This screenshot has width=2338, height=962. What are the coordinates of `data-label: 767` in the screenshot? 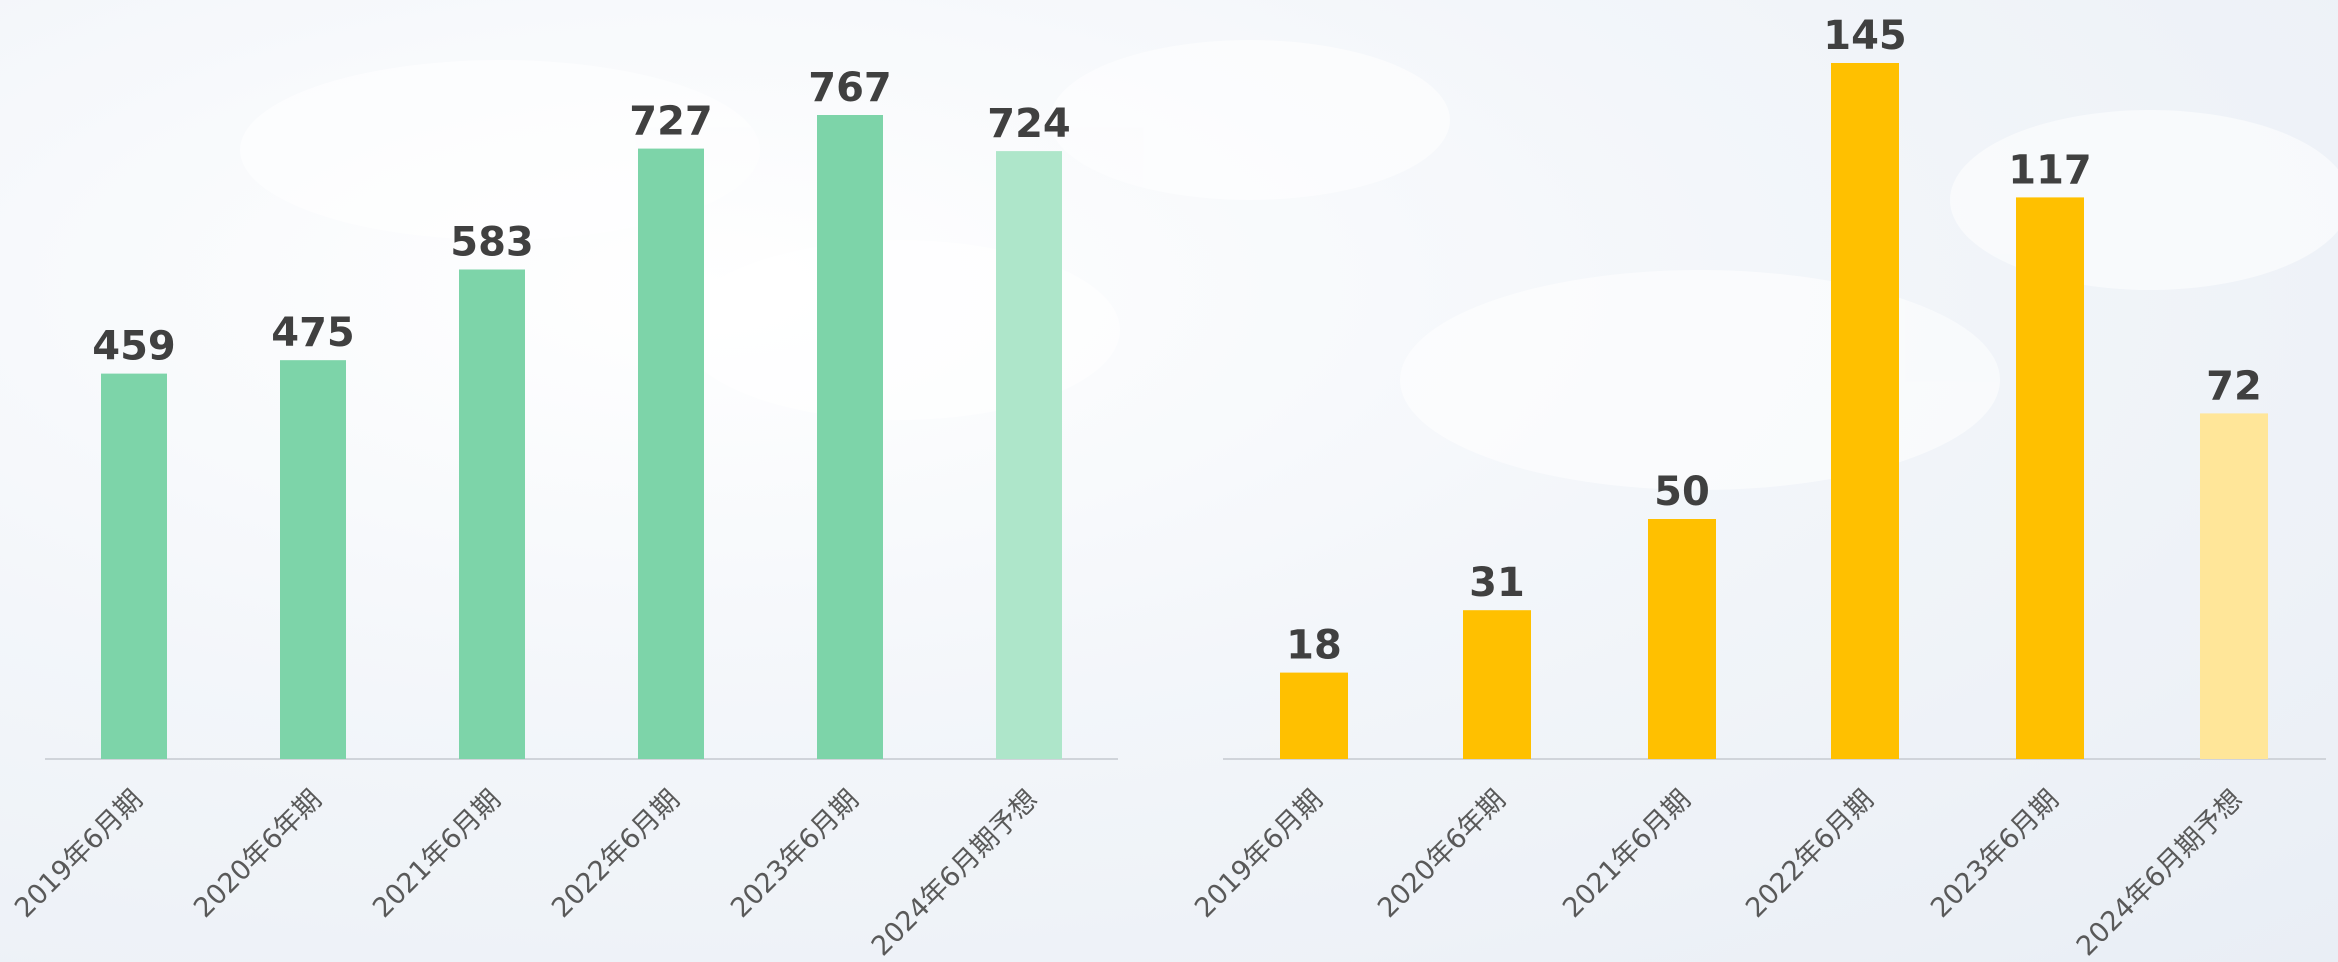 It's located at (850, 88).